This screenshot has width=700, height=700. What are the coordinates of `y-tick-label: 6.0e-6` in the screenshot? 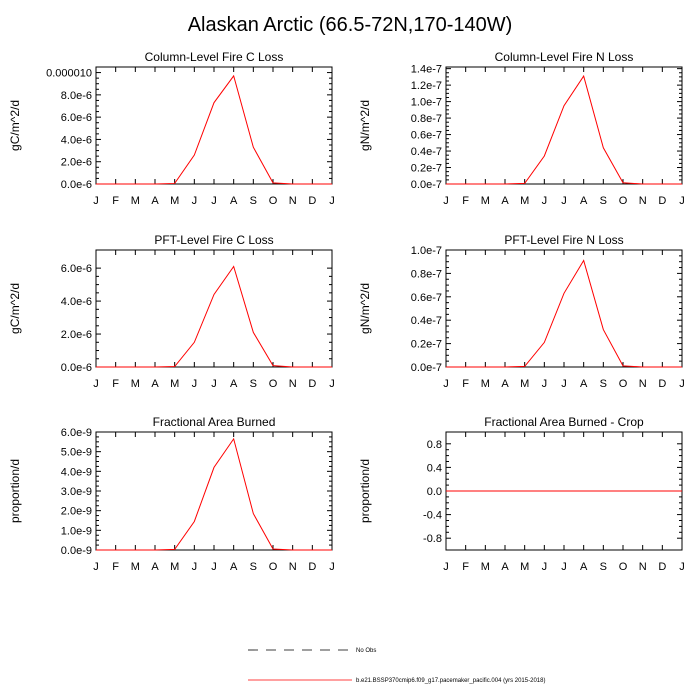 It's located at (76, 118).